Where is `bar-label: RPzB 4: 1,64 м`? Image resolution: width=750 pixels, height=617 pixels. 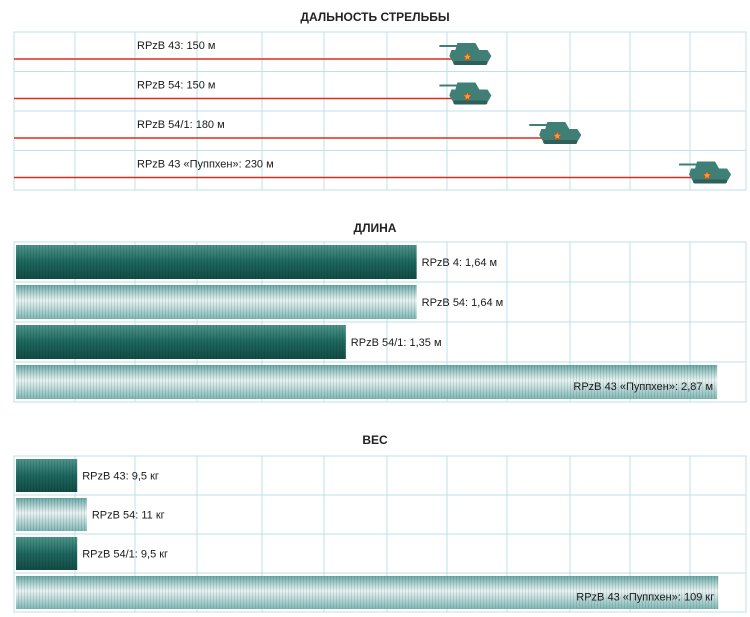 bar-label: RPzB 4: 1,64 м is located at coordinates (459, 263).